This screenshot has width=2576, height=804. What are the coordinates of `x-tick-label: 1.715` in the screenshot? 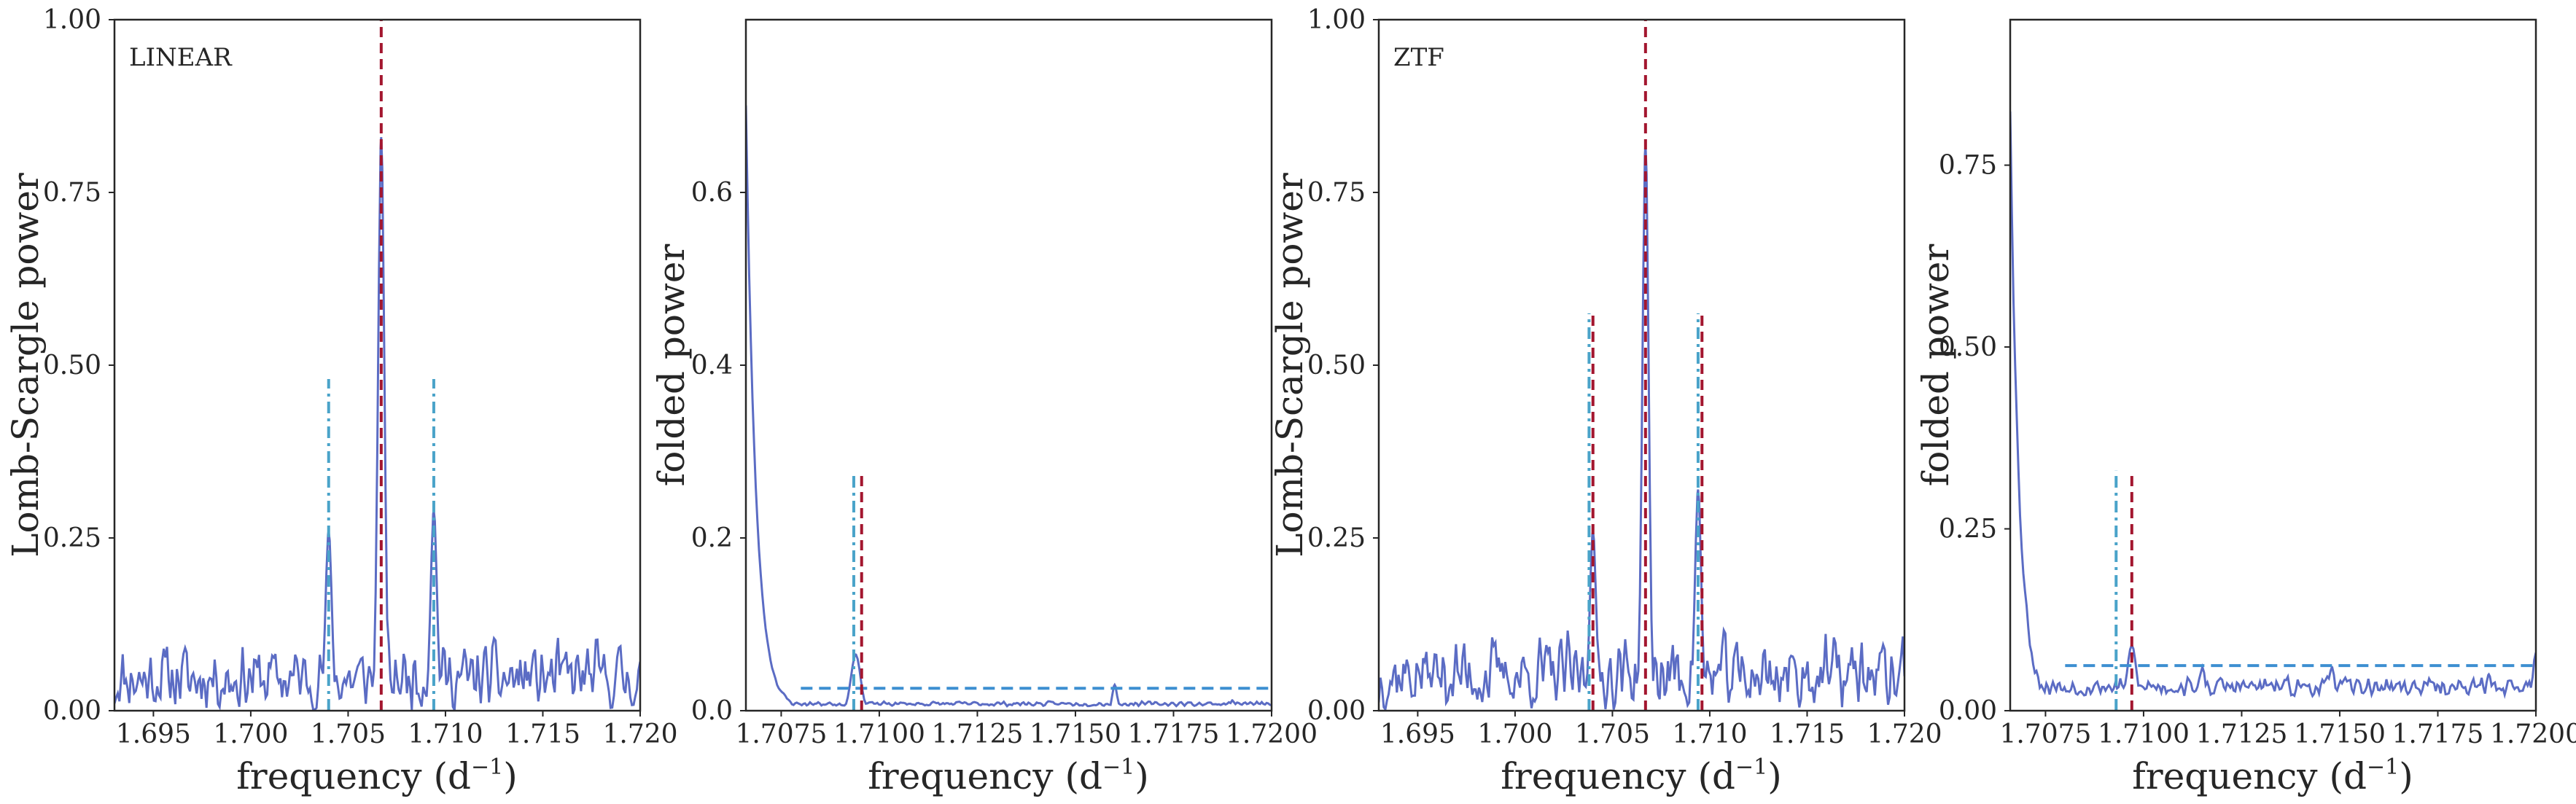 It's located at (542, 734).